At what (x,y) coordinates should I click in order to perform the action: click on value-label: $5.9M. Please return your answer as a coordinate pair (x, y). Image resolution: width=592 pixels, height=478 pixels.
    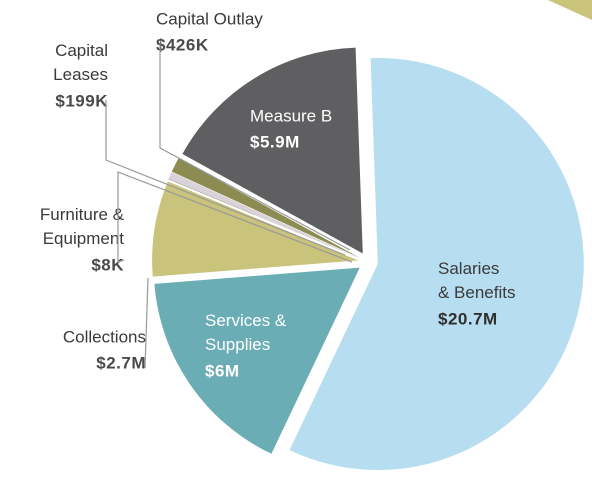
    Looking at the image, I should click on (275, 141).